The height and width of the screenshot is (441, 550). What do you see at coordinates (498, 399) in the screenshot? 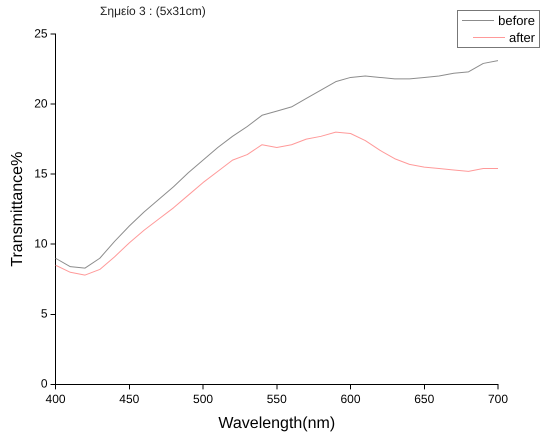
I see `x-tick-label: 700` at bounding box center [498, 399].